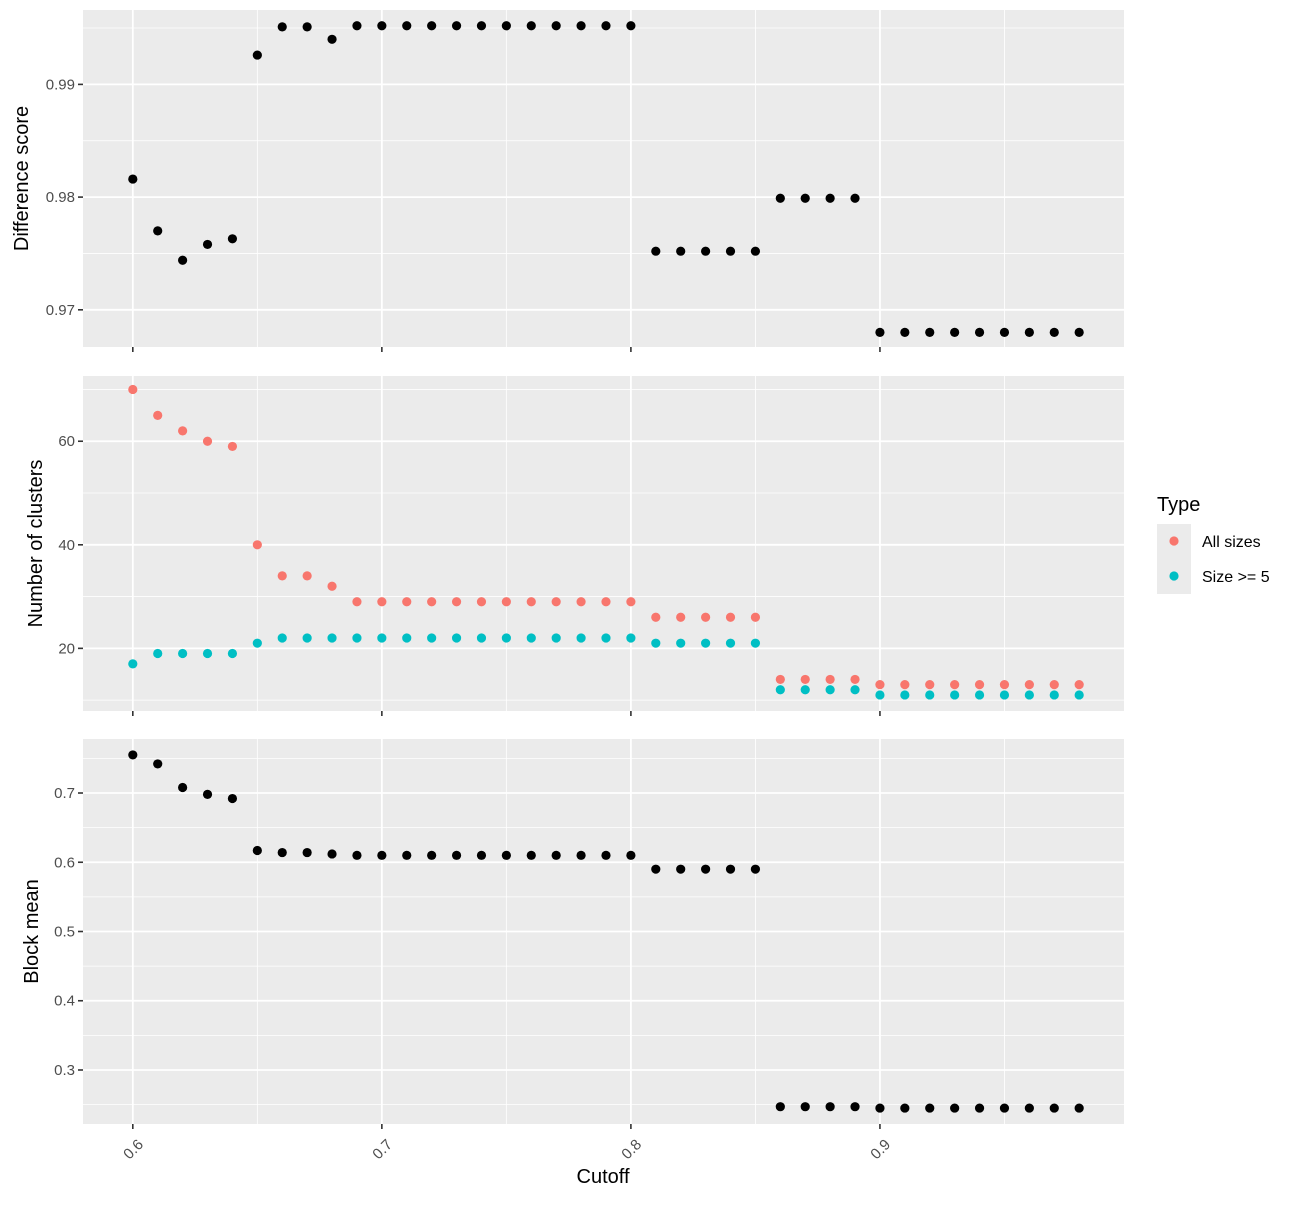 The height and width of the screenshot is (1205, 1300). Describe the element at coordinates (1174, 559) in the screenshot. I see `legend-key-background` at that location.